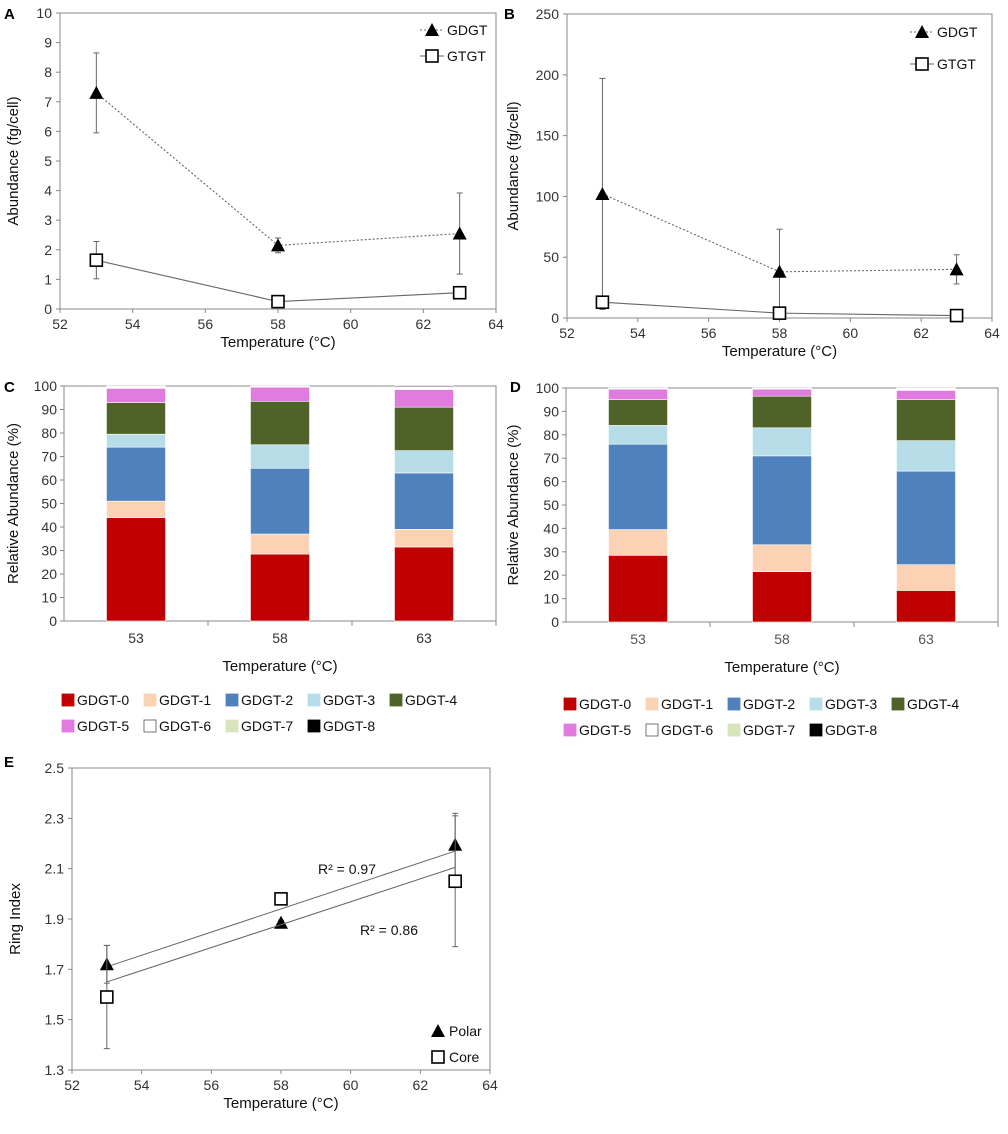 The height and width of the screenshot is (1134, 1008). Describe the element at coordinates (438, 1057) in the screenshot. I see `legend-core-marker` at that location.